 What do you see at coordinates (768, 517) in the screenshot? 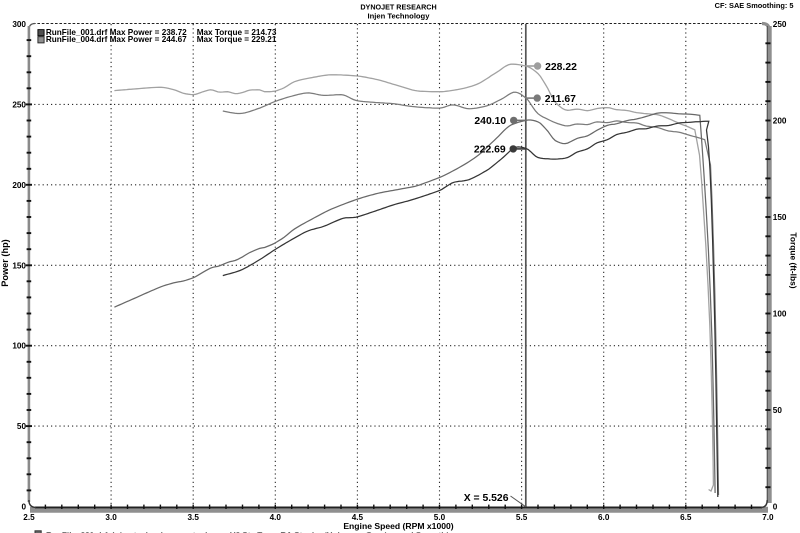
I see `svg-text: 7.0` at bounding box center [768, 517].